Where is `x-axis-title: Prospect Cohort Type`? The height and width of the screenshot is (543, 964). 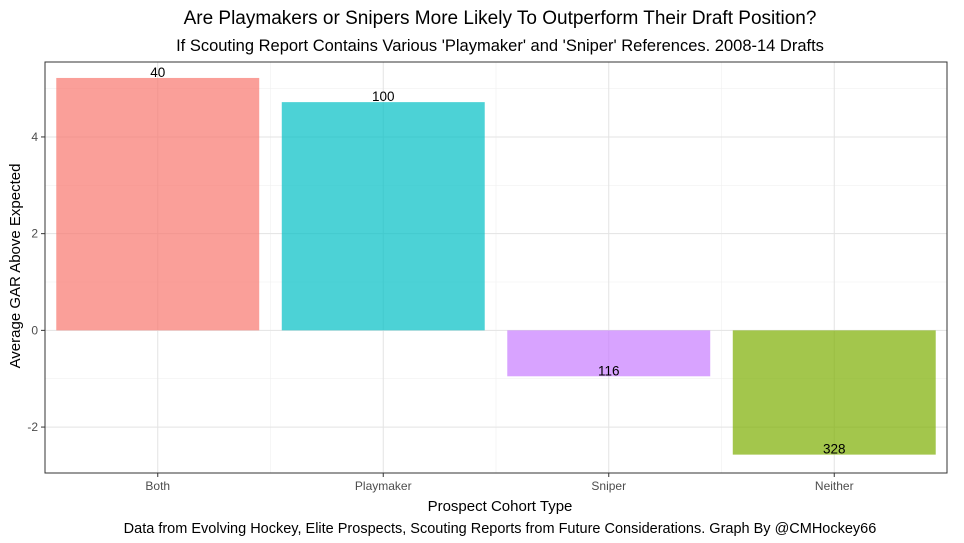 x-axis-title: Prospect Cohort Type is located at coordinates (500, 506).